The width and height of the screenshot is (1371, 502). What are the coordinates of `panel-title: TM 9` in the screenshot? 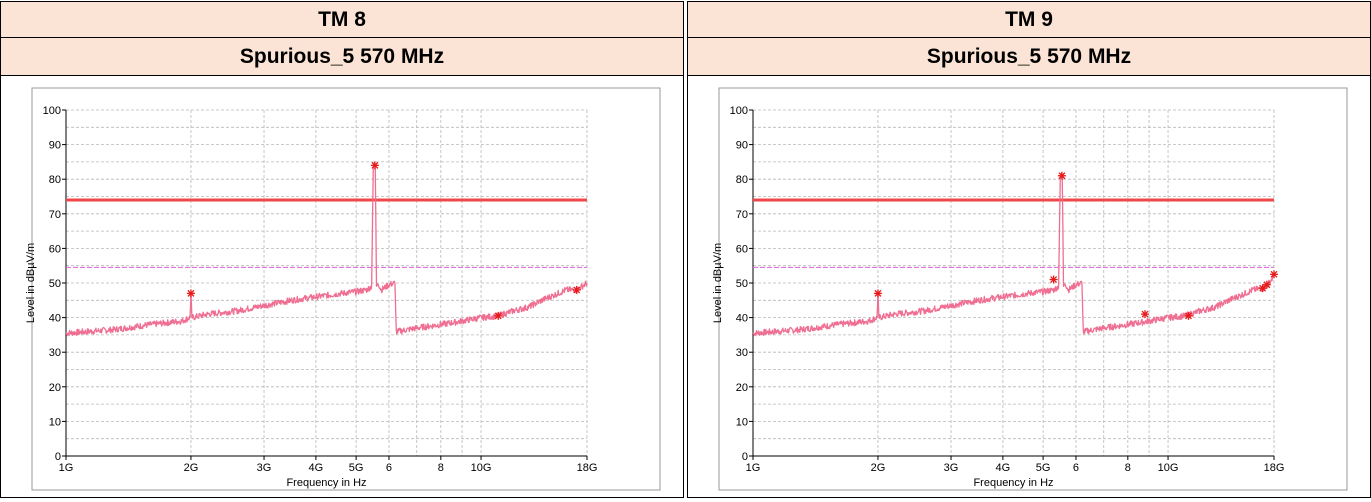 It's located at (1029, 20).